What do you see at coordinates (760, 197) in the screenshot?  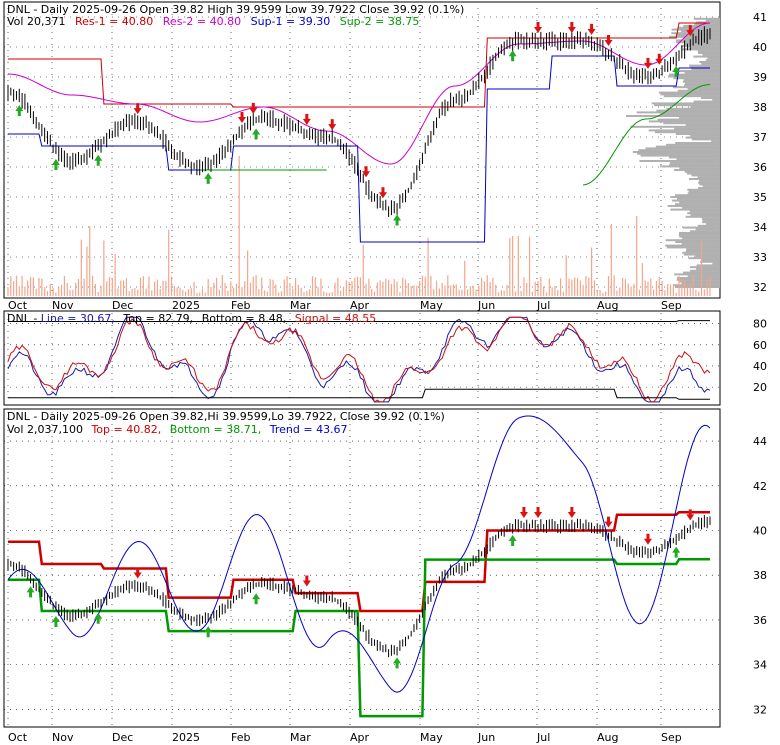 I see `price-y-tick-6: 35` at bounding box center [760, 197].